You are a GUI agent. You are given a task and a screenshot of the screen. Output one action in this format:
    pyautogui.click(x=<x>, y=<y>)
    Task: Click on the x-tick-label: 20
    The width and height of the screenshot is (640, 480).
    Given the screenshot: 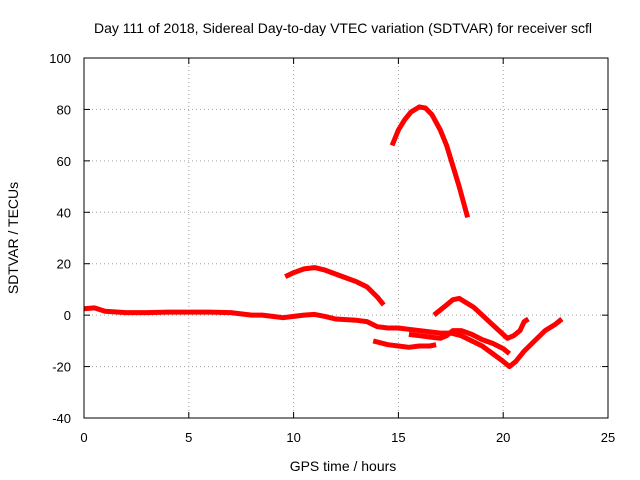 What is the action you would take?
    pyautogui.click(x=503, y=437)
    